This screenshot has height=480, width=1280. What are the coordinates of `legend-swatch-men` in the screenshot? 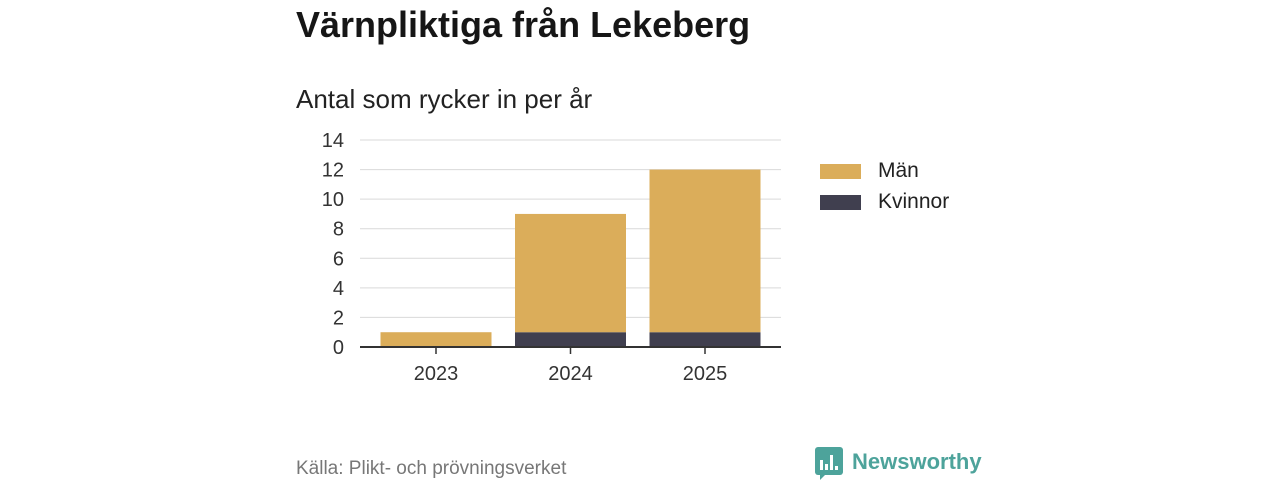 It's located at (840, 171).